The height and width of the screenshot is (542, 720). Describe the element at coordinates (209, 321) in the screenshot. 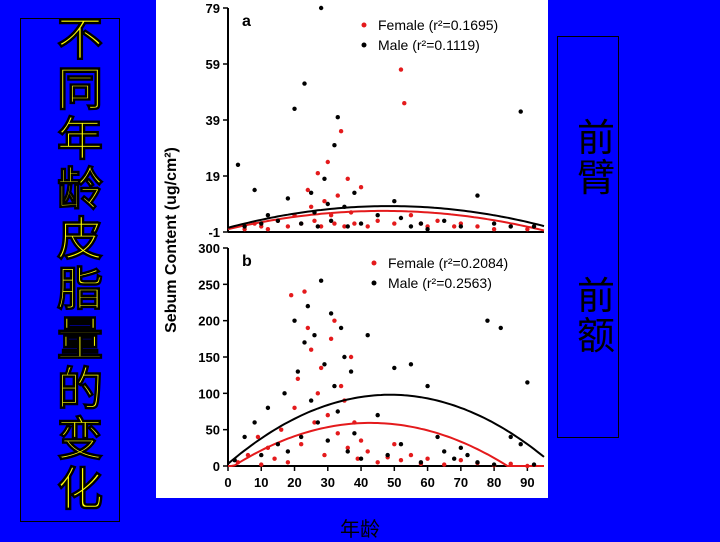

I see `y-tick-label: 200` at that location.